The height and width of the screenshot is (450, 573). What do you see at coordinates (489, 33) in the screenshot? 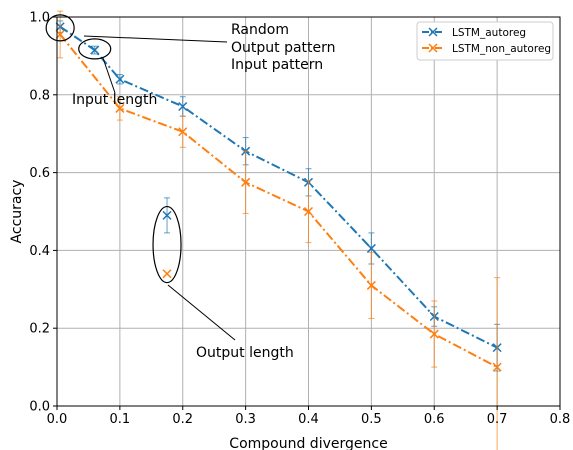
I see `legend-label: LSTM_autoreg` at bounding box center [489, 33].